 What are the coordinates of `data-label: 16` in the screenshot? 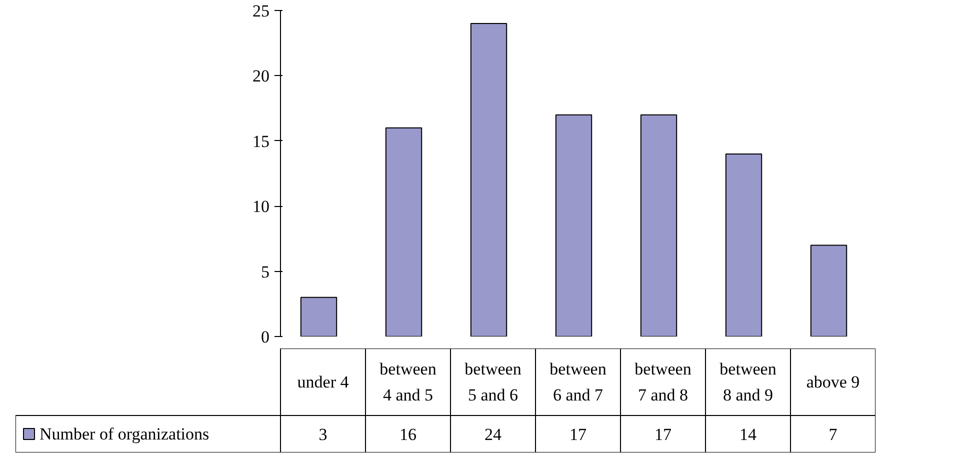 It's located at (408, 434).